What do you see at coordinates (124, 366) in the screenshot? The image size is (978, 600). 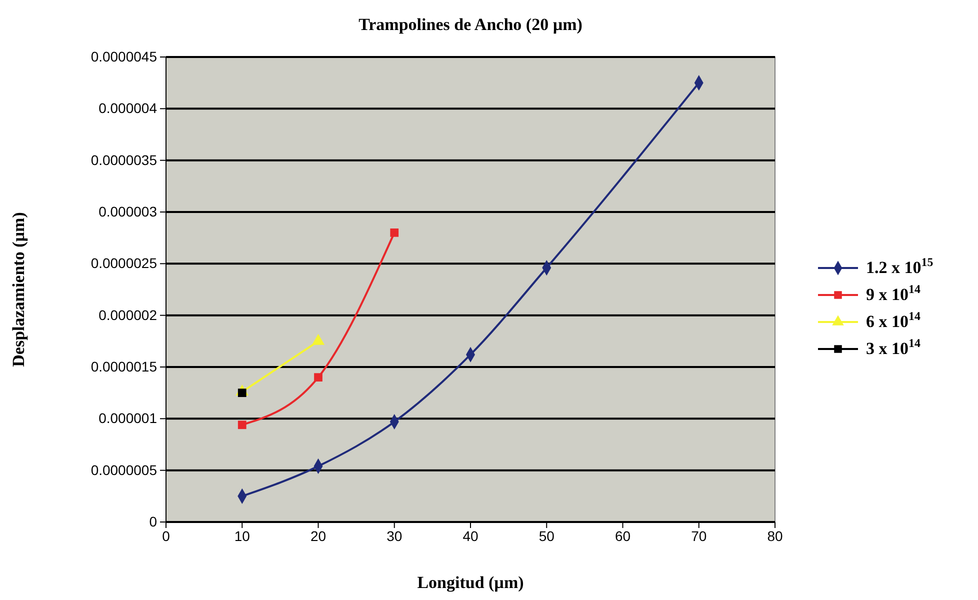 I see `y-tick-label: 0.0000015` at bounding box center [124, 366].